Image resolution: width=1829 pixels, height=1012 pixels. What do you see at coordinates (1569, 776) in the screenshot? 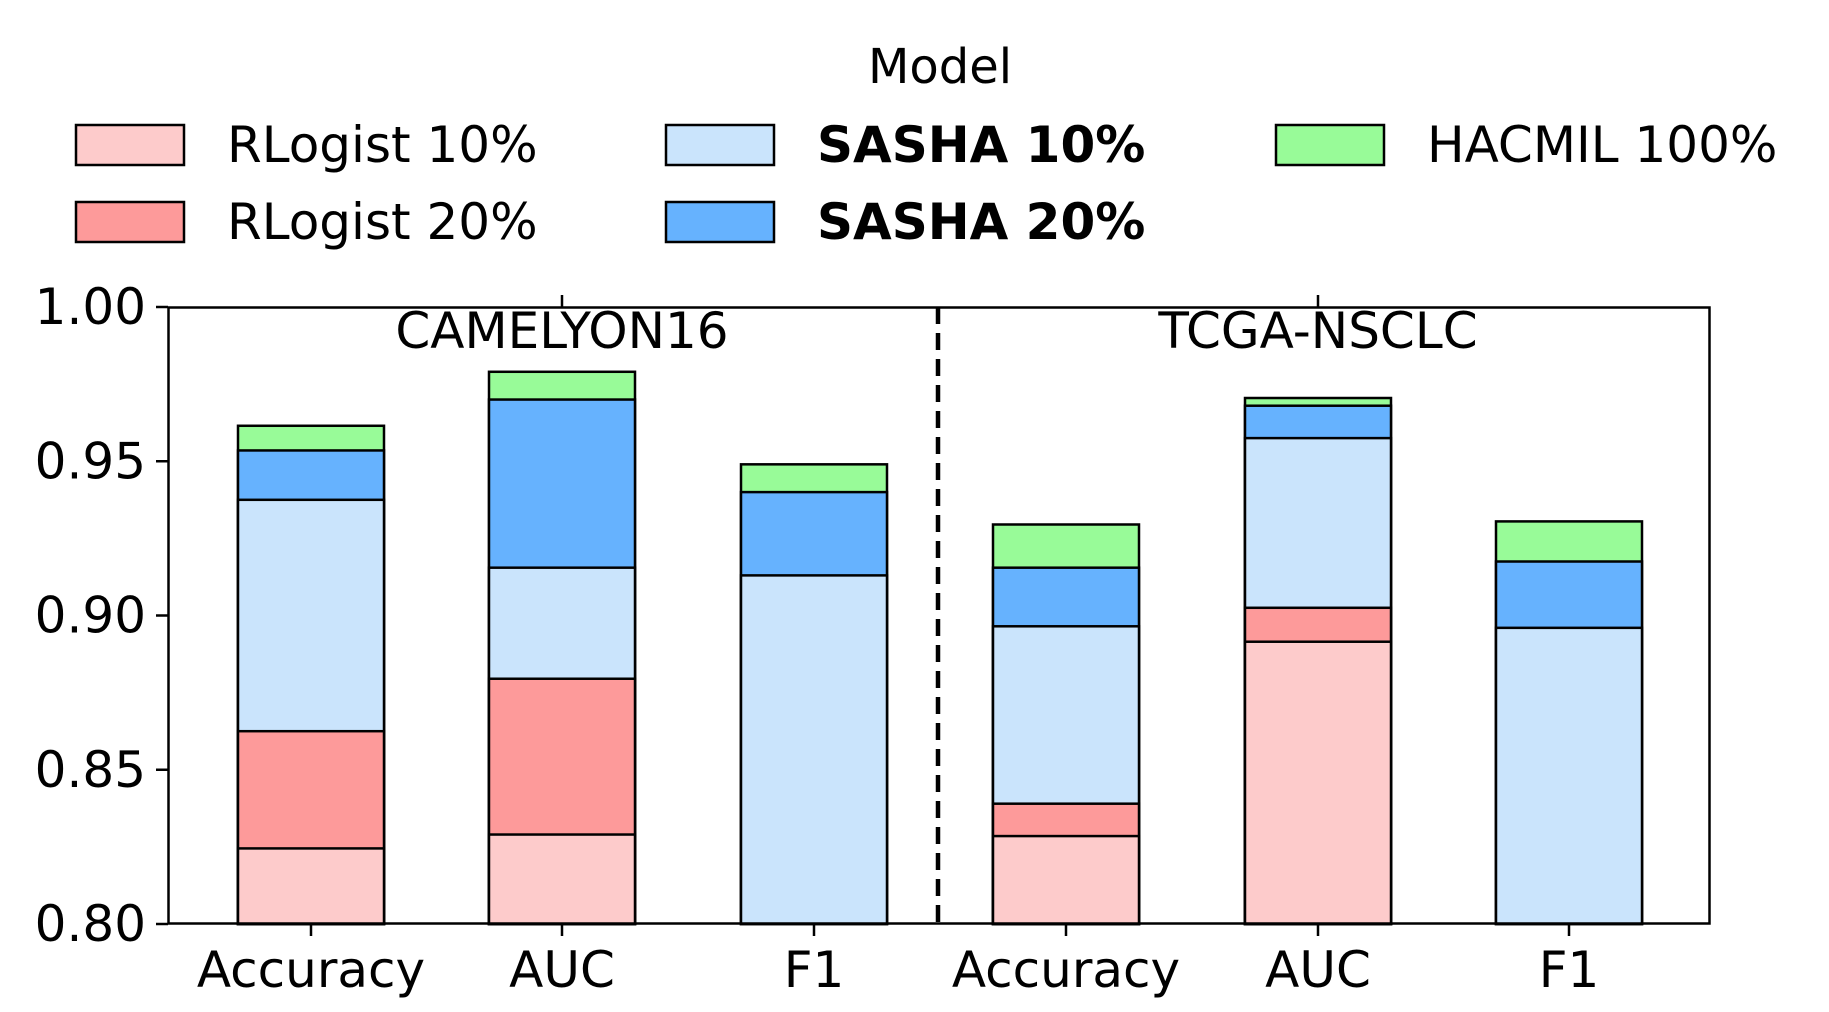
I see `bar-sasha-10--5` at bounding box center [1569, 776].